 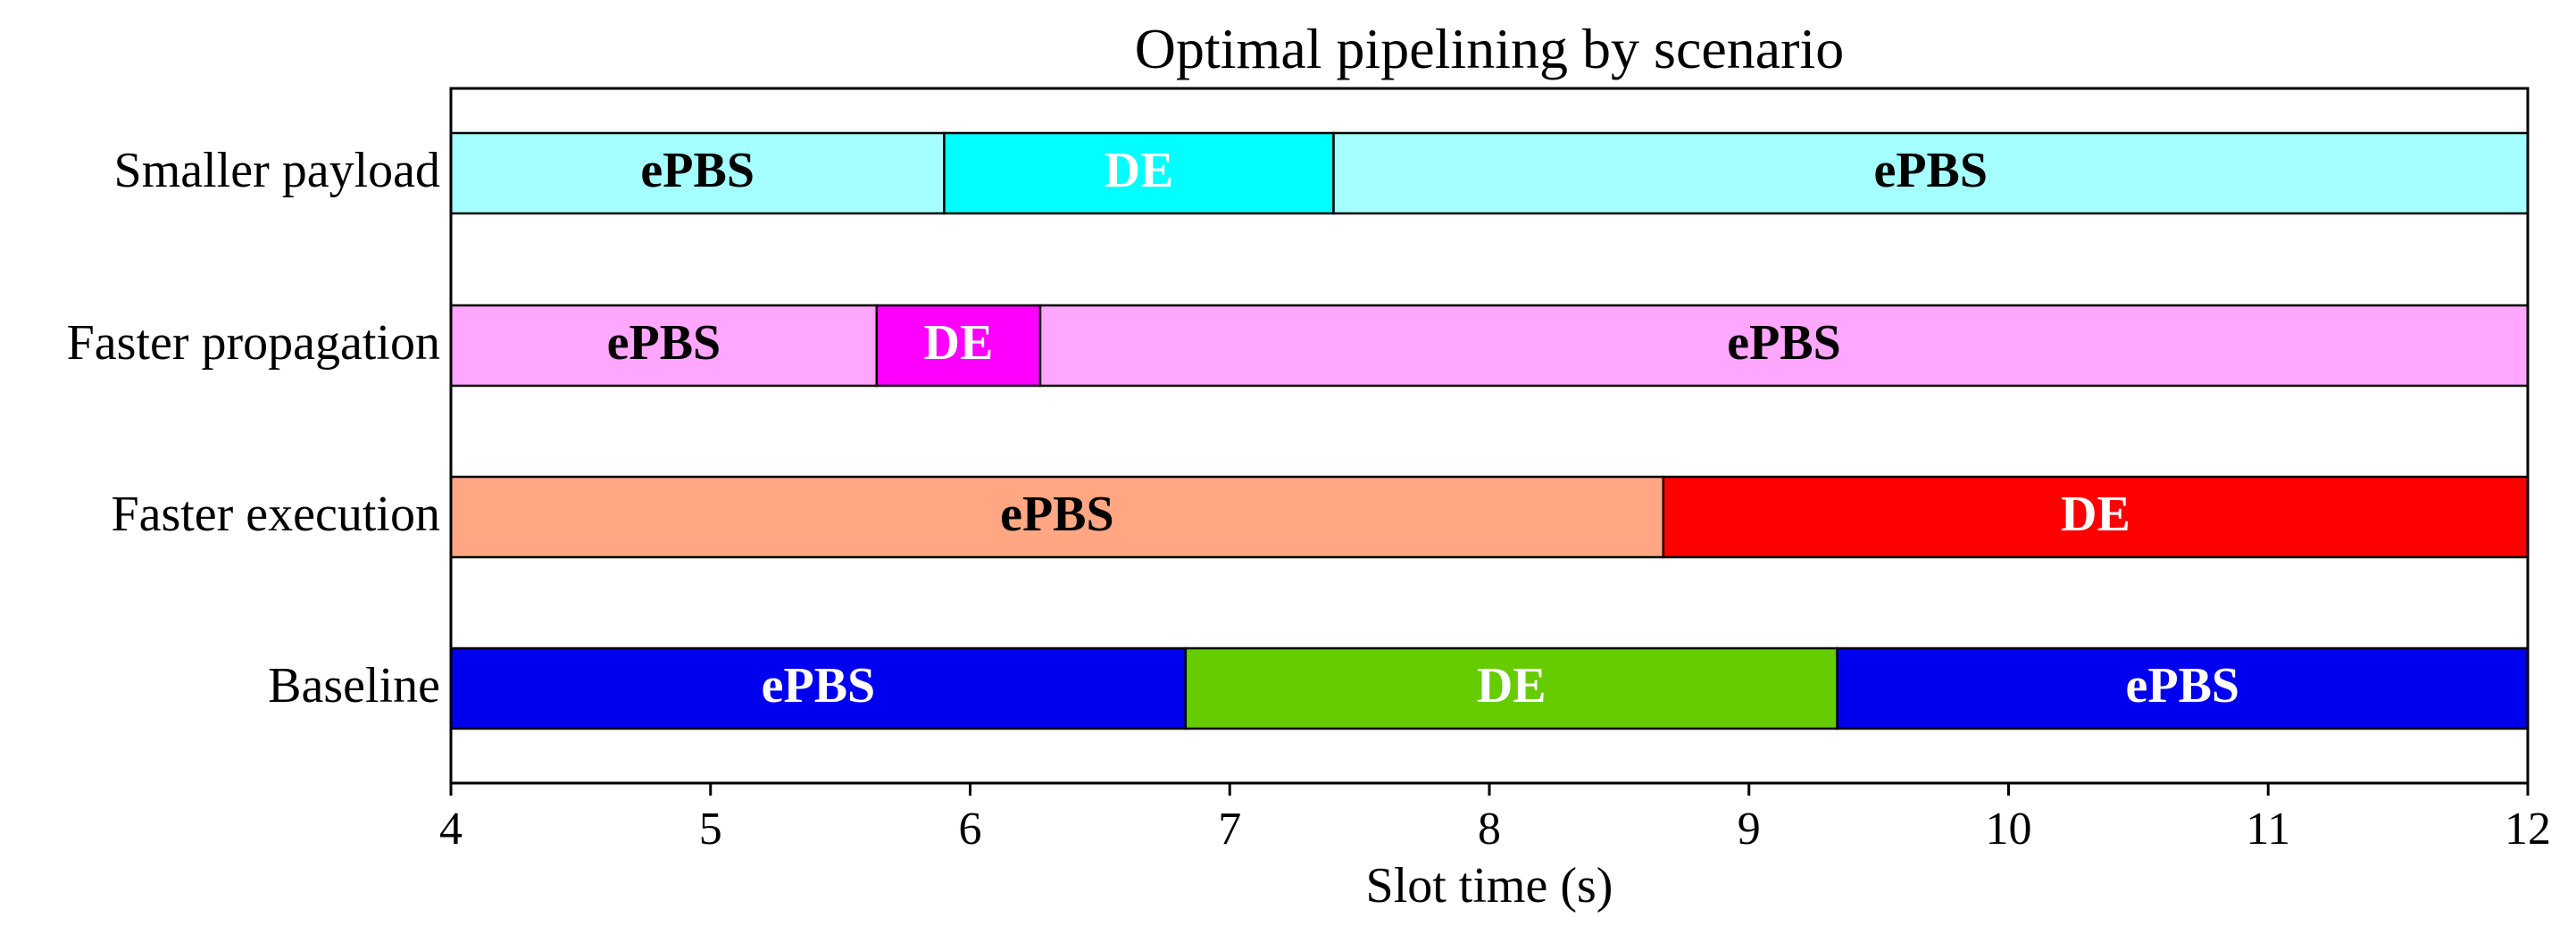 I want to click on x-axis-ticks: 4 5 6 7 8 9 10 11 12, so click(x=1495, y=819).